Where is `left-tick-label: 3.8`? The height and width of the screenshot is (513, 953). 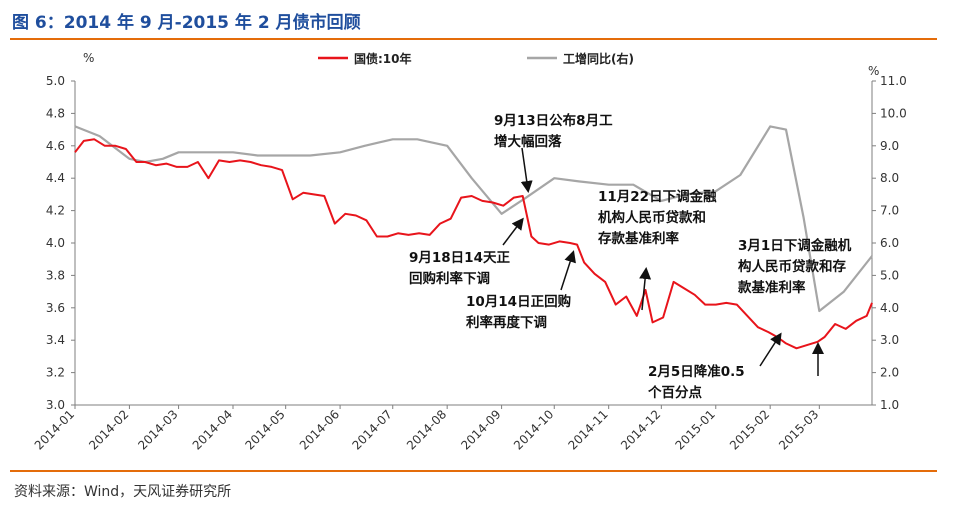
left-tick-label: 3.8 is located at coordinates (55, 275).